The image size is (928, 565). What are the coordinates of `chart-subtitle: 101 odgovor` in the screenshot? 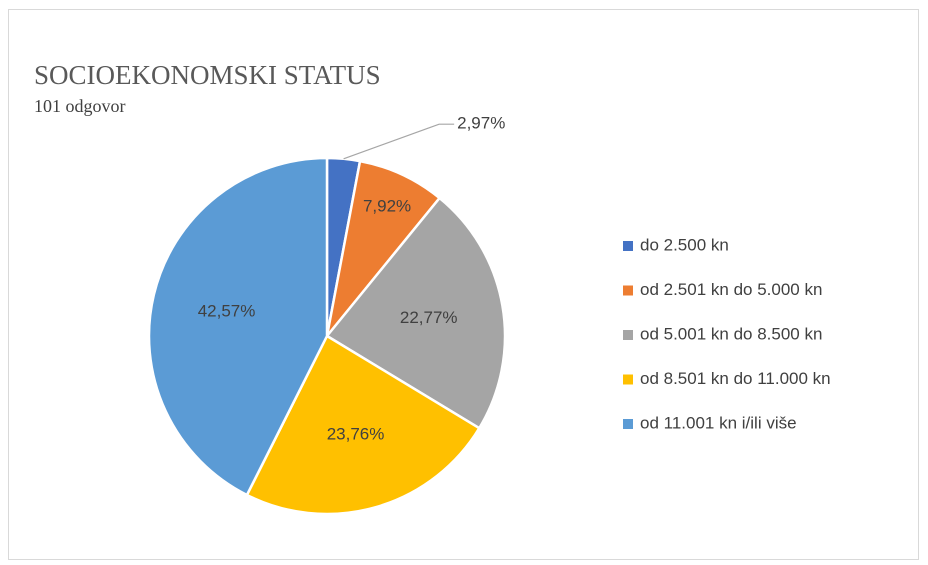 It's located at (80, 106).